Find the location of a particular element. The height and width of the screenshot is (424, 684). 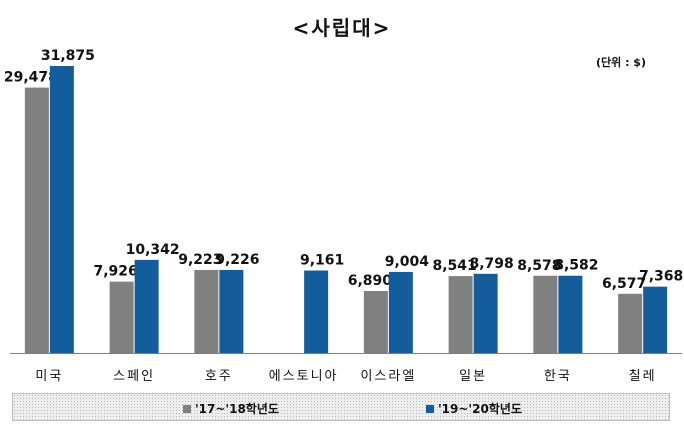

chart-title: <사립대> is located at coordinates (342, 28).